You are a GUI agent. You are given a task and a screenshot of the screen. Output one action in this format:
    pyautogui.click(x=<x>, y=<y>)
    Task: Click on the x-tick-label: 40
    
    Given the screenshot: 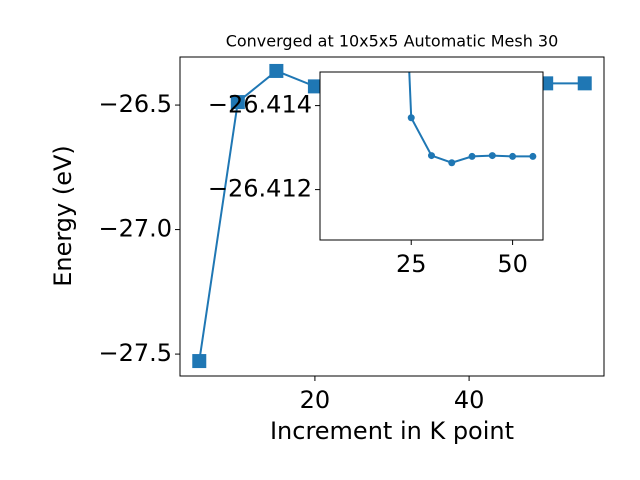 What is the action you would take?
    pyautogui.click(x=469, y=400)
    